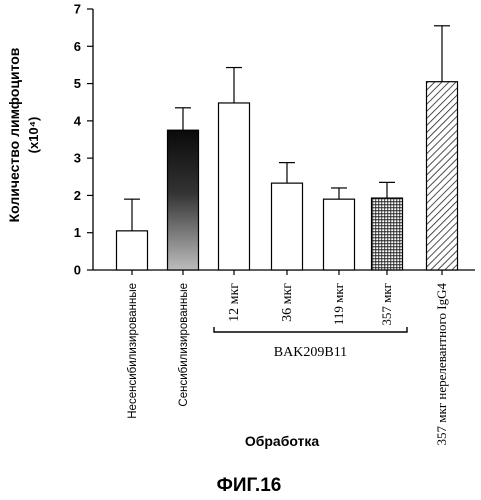 Image resolution: width=481 pixels, height=500 pixels. Describe the element at coordinates (77, 158) in the screenshot. I see `y-tick-label: 3` at that location.